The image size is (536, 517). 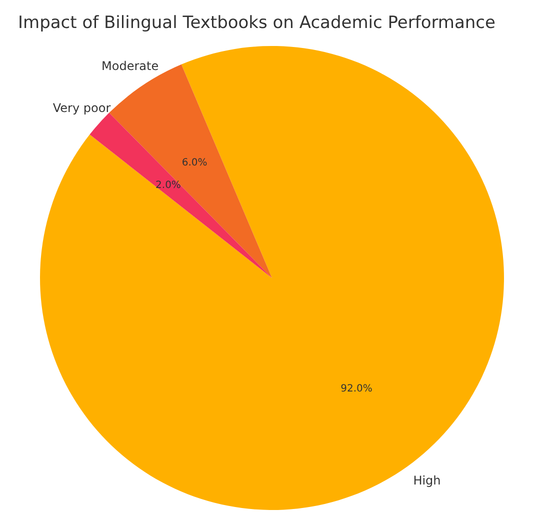 What do you see at coordinates (257, 23) in the screenshot?
I see `chart-title: Impact of Bilingual Textbooks on Academic Performance` at bounding box center [257, 23].